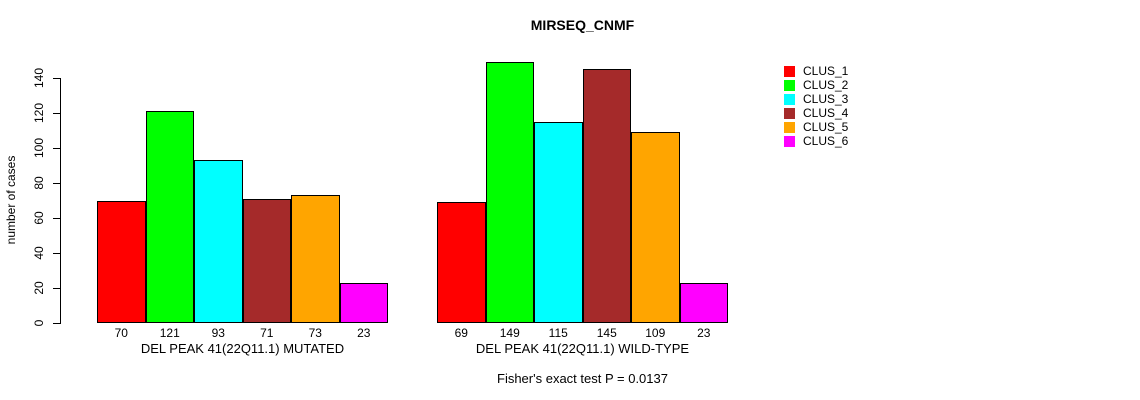 The width and height of the screenshot is (1140, 400). Describe the element at coordinates (558, 222) in the screenshot. I see `bar-clus_3-group2` at that location.